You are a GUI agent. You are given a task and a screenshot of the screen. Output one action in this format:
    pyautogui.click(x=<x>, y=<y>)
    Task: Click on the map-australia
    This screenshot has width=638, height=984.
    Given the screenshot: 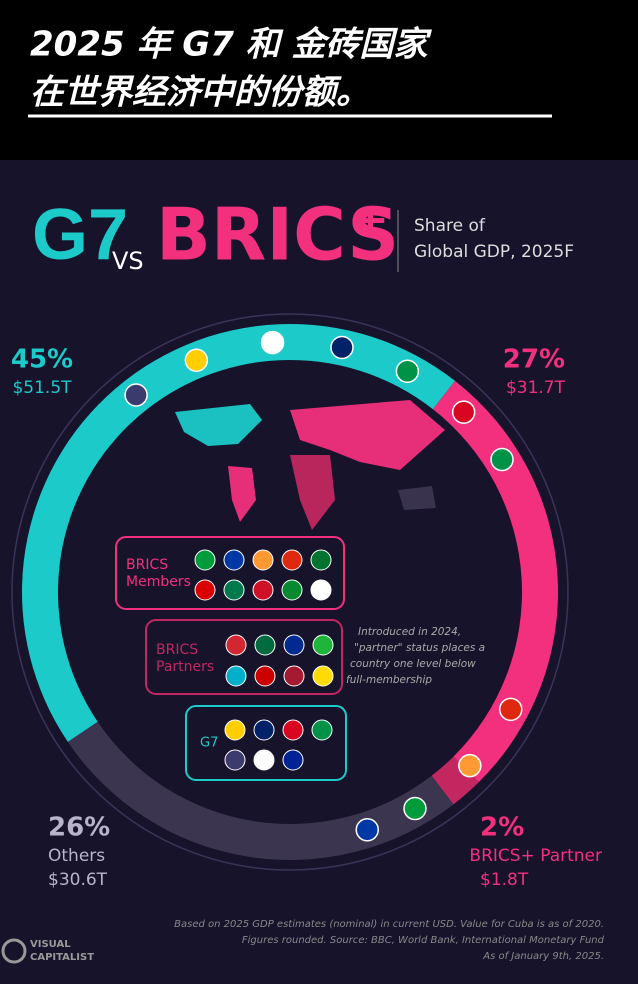 What is the action you would take?
    pyautogui.click(x=417, y=498)
    